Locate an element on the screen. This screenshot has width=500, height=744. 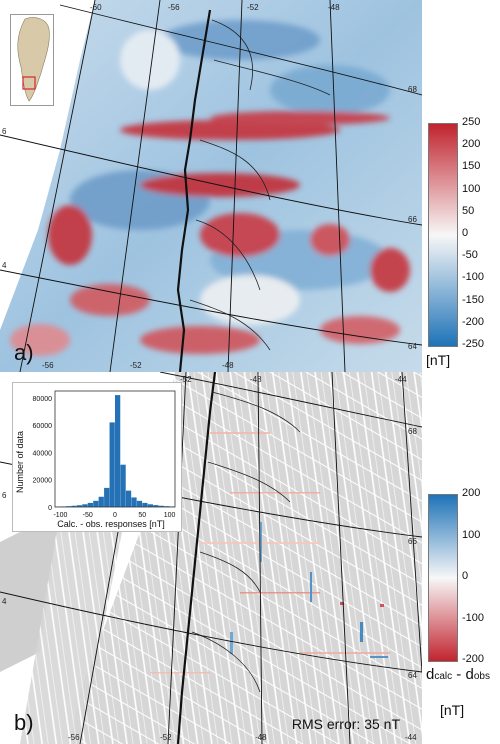
rms-error-label: RMS error: 35 nT is located at coordinates (345, 724).